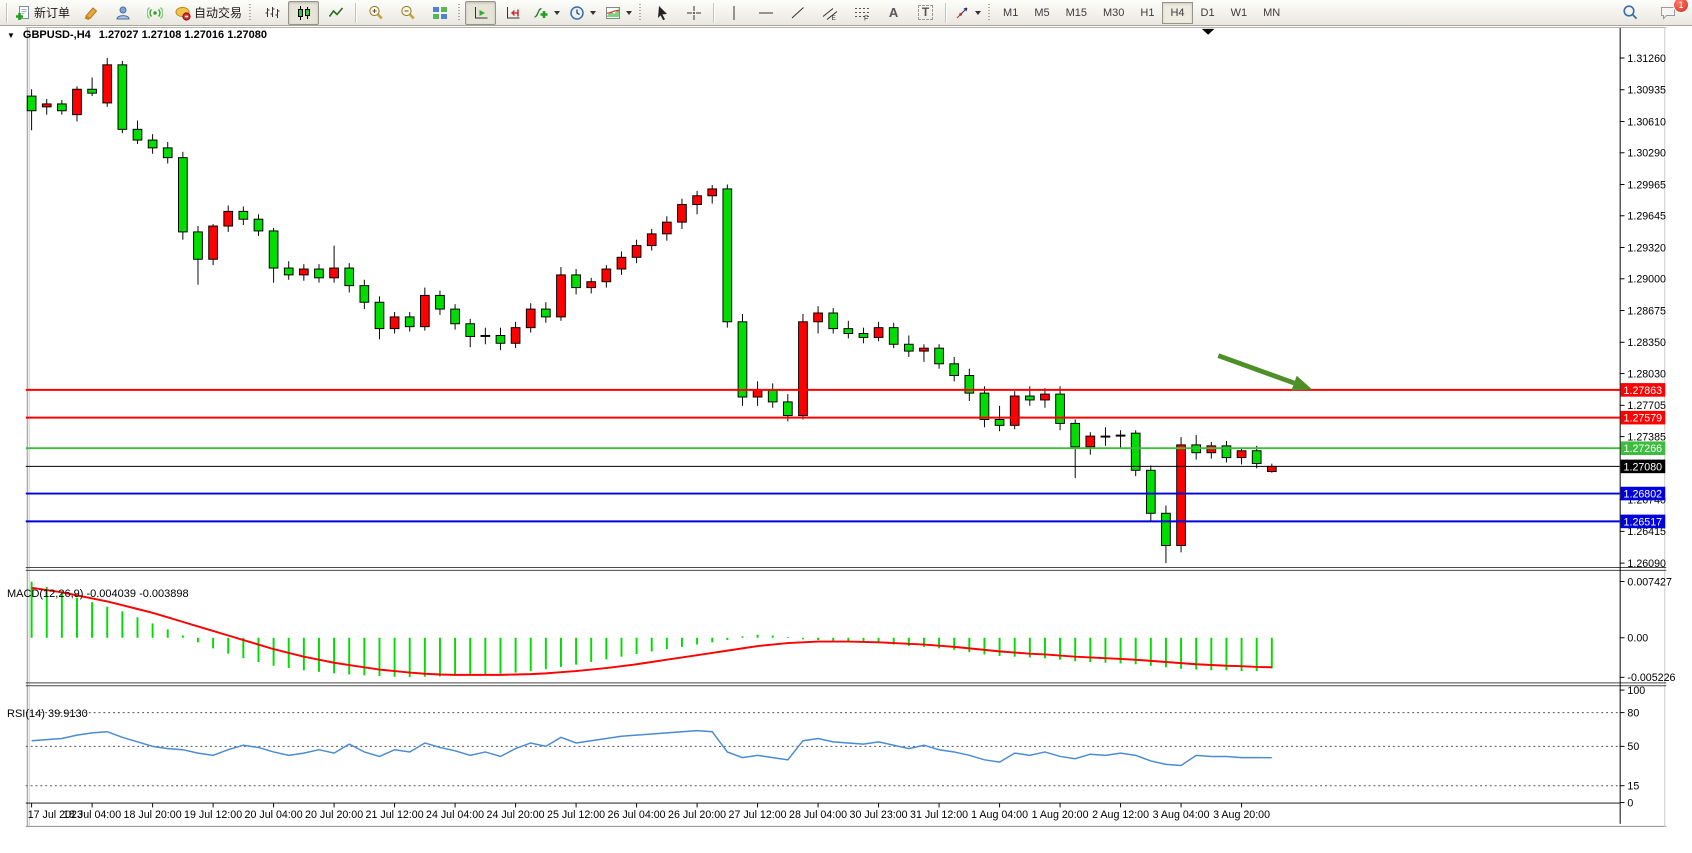 The height and width of the screenshot is (853, 1692). Describe the element at coordinates (1256, 369) in the screenshot. I see `arrow-annotation` at that location.